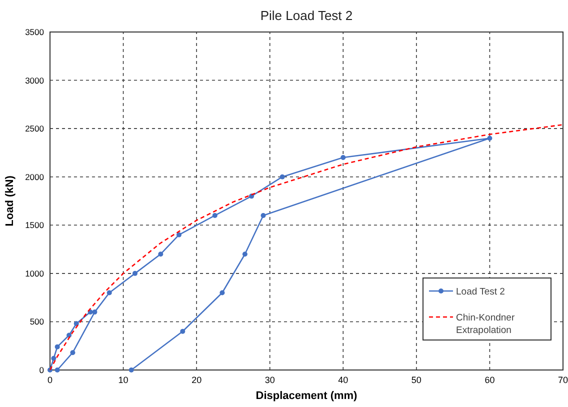  What do you see at coordinates (41, 370) in the screenshot?
I see `y-tick-label: 0` at bounding box center [41, 370].